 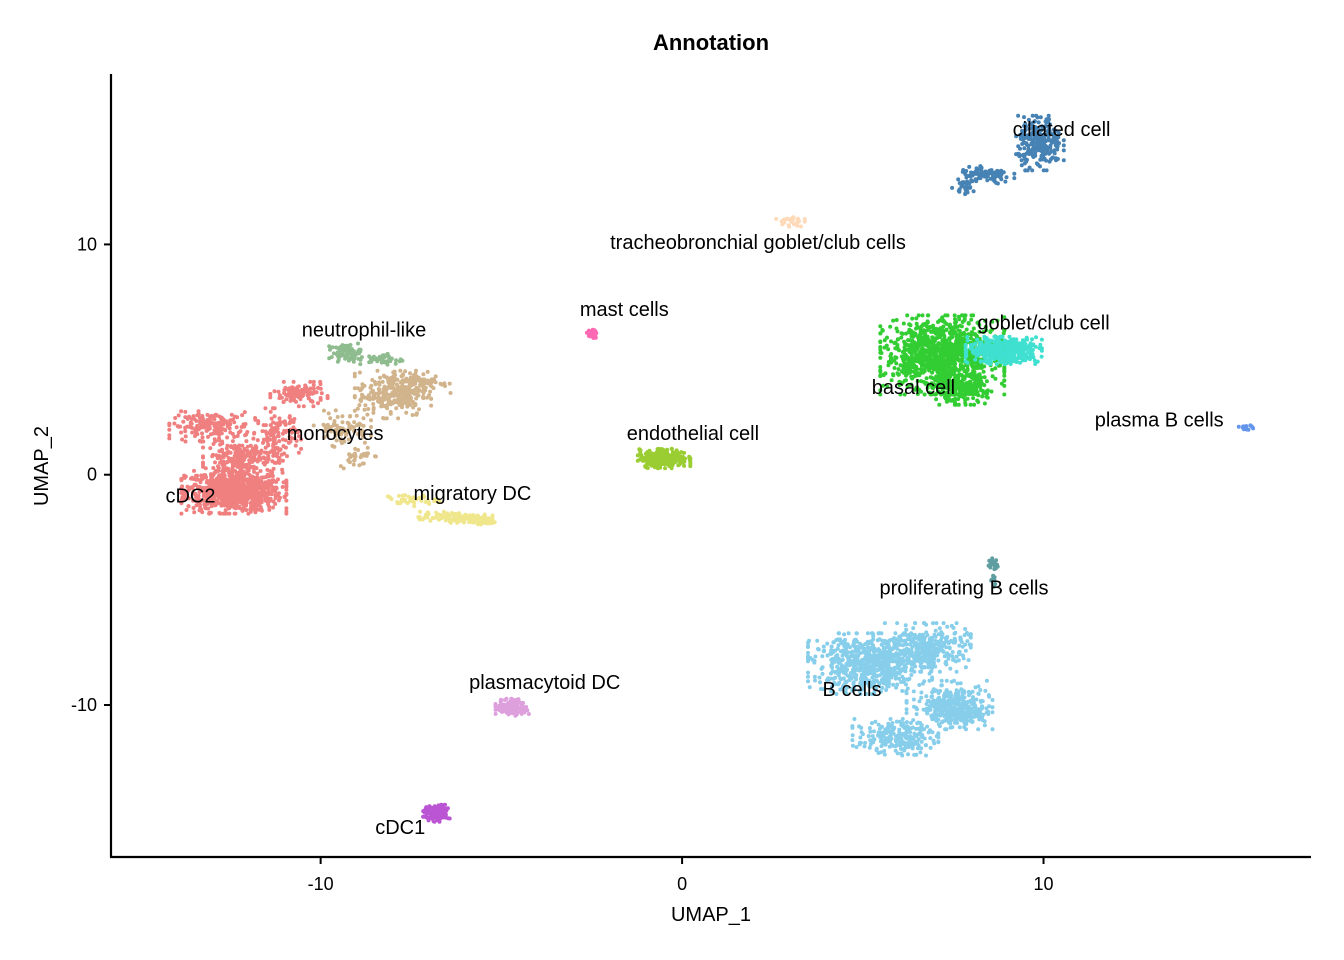 I want to click on chart-title: Annotation, so click(x=711, y=42).